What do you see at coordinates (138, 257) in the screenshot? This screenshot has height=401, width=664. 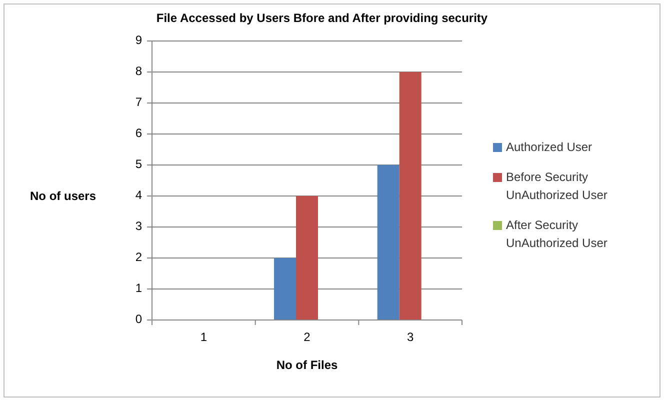 I see `y-tick-label: 2` at bounding box center [138, 257].